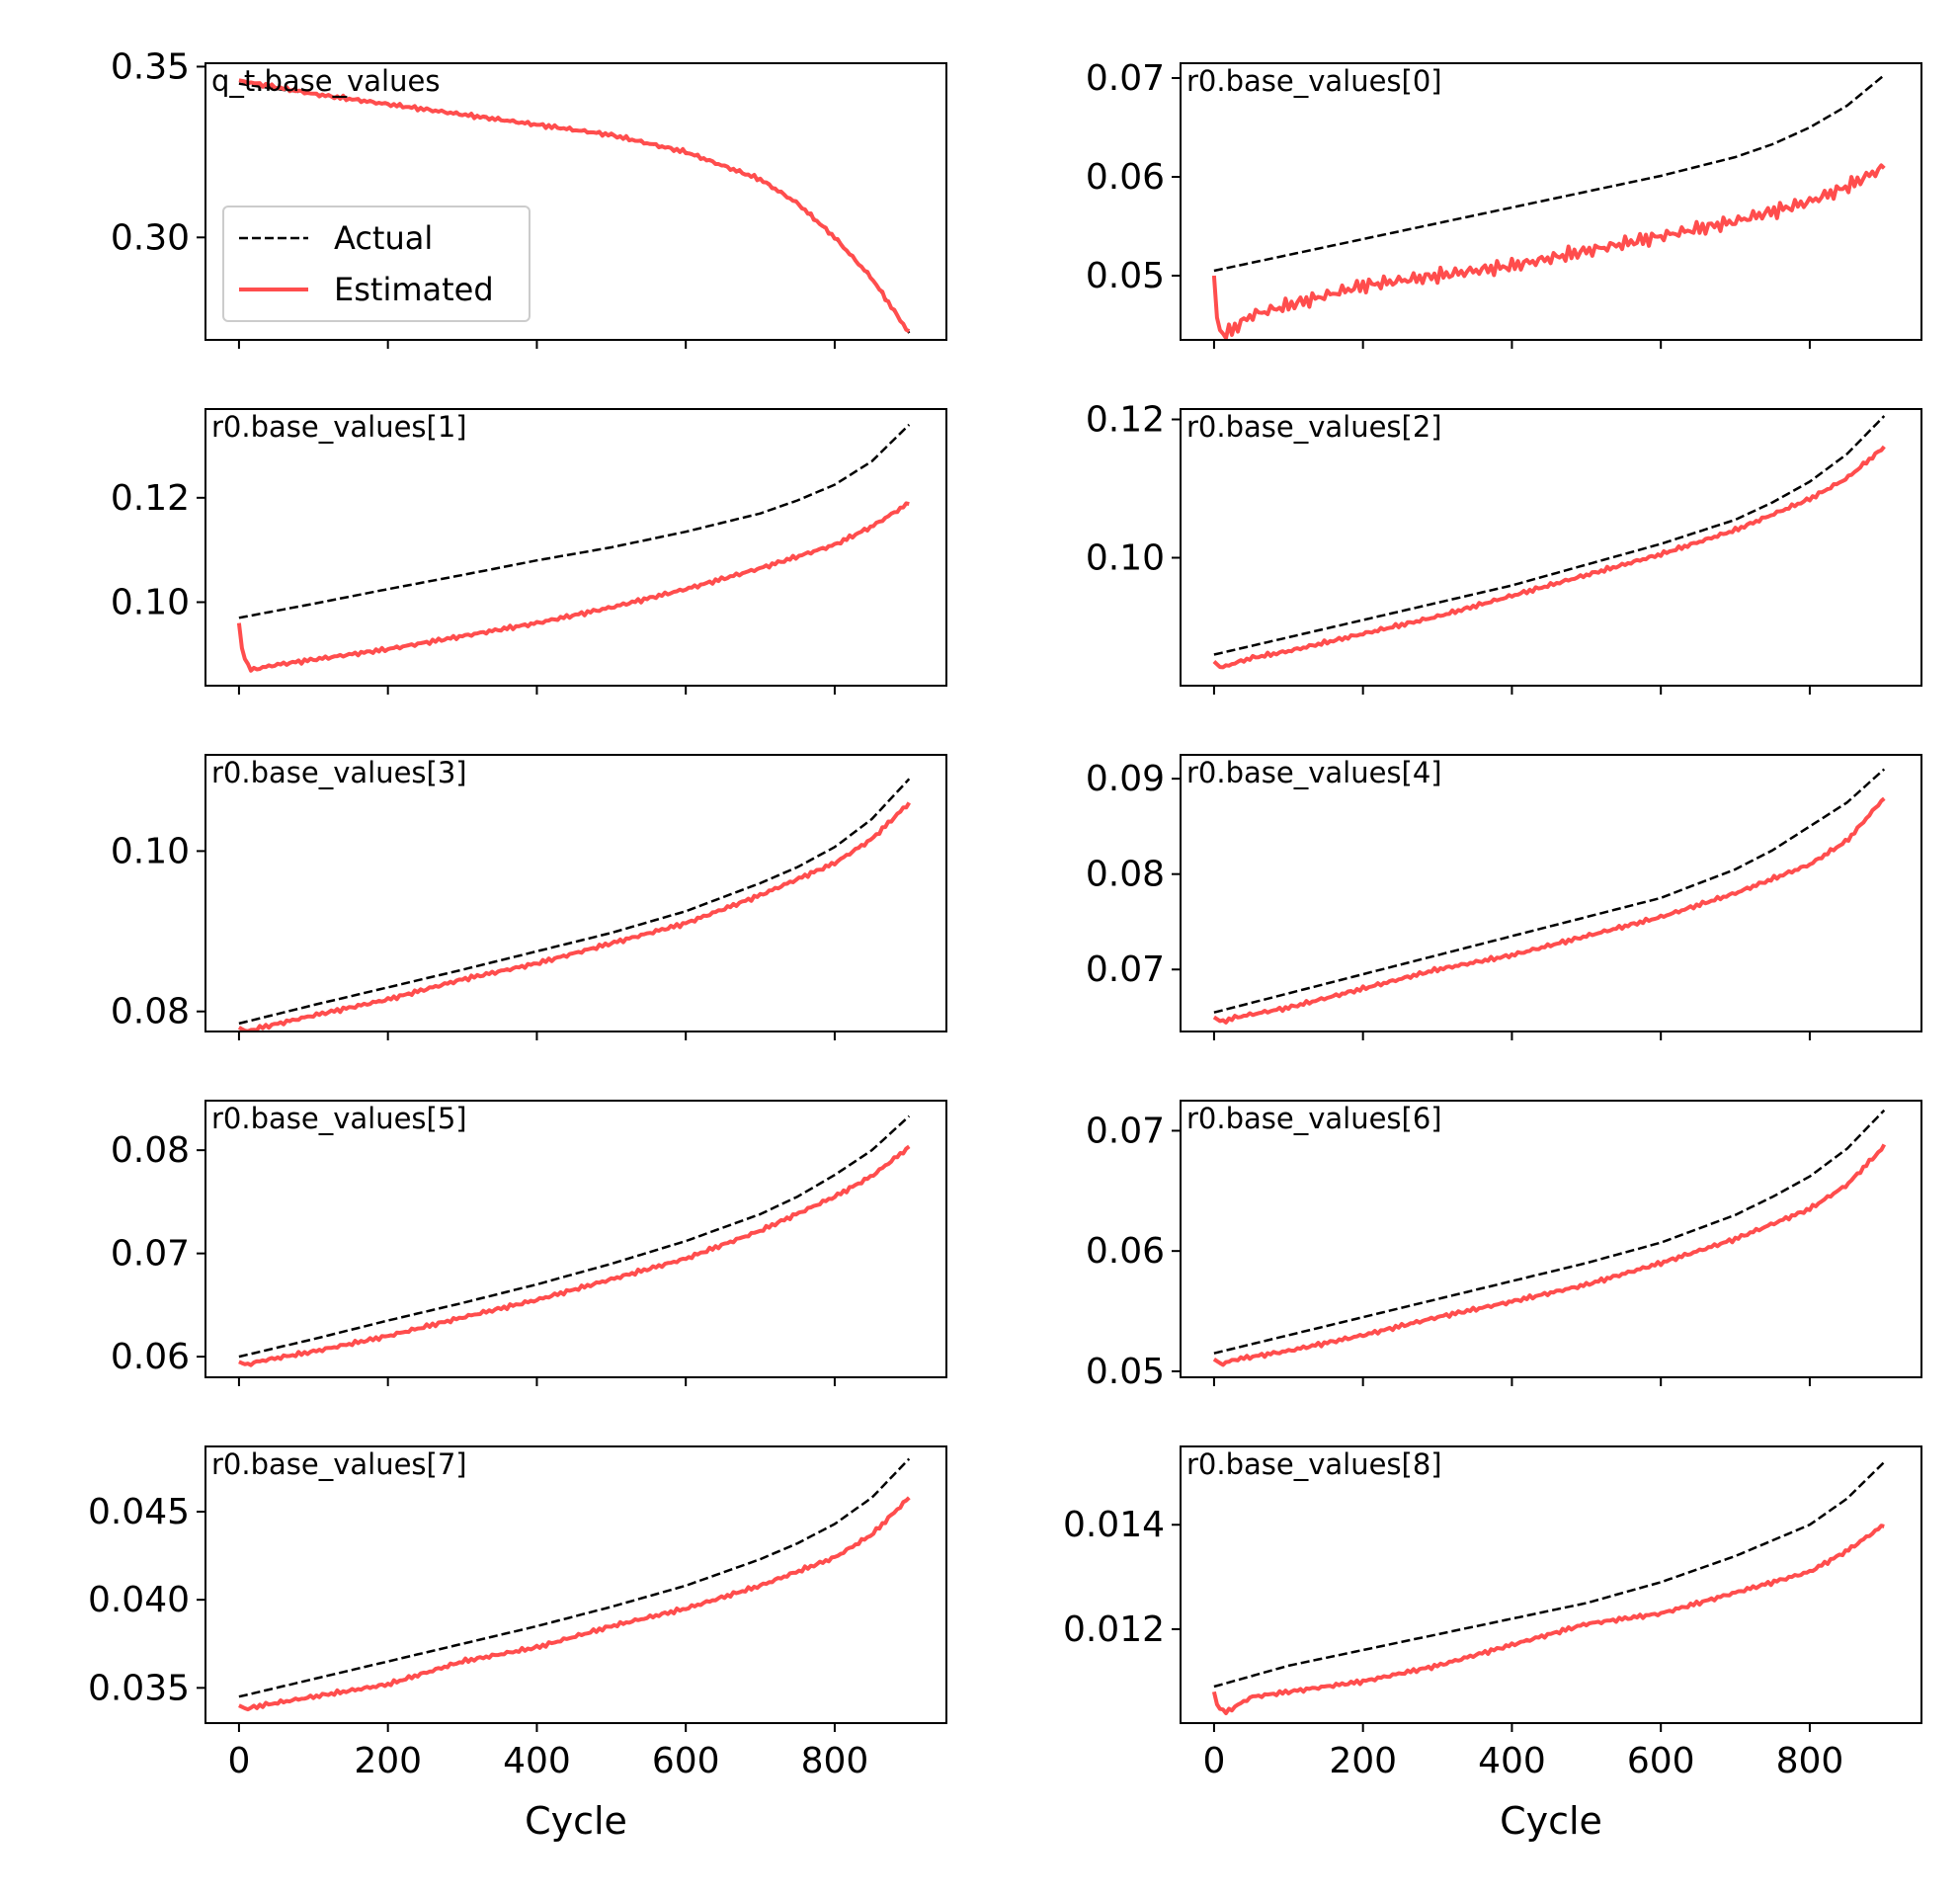 The height and width of the screenshot is (1897, 1960). What do you see at coordinates (1314, 1464) in the screenshot?
I see `panel-title: r0.base_values[8]` at bounding box center [1314, 1464].